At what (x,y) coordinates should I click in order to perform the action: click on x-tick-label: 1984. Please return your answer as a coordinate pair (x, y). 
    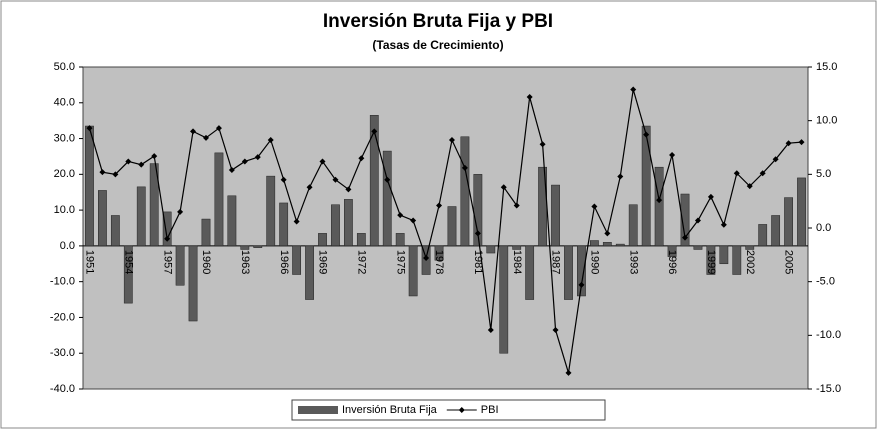
    Looking at the image, I should click on (517, 262).